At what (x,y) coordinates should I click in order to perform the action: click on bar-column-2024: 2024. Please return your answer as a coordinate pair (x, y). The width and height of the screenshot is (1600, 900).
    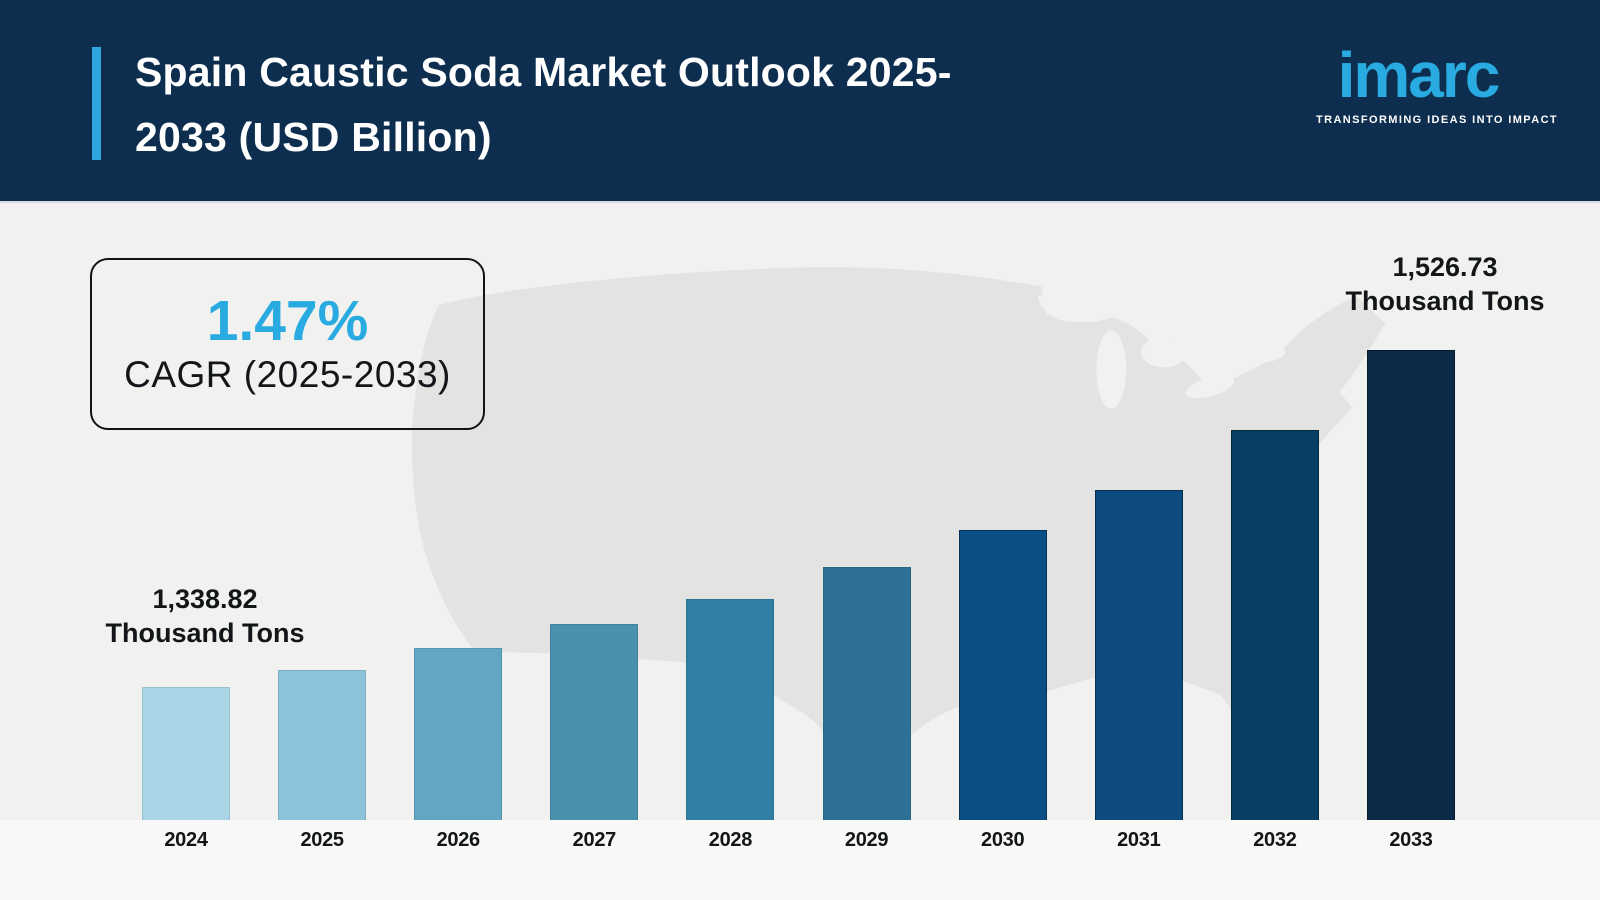
    Looking at the image, I should click on (186, 597).